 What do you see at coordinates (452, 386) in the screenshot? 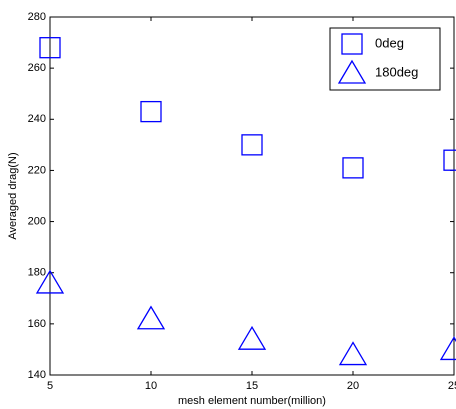
I see `x-tick-label: 25` at bounding box center [452, 386].